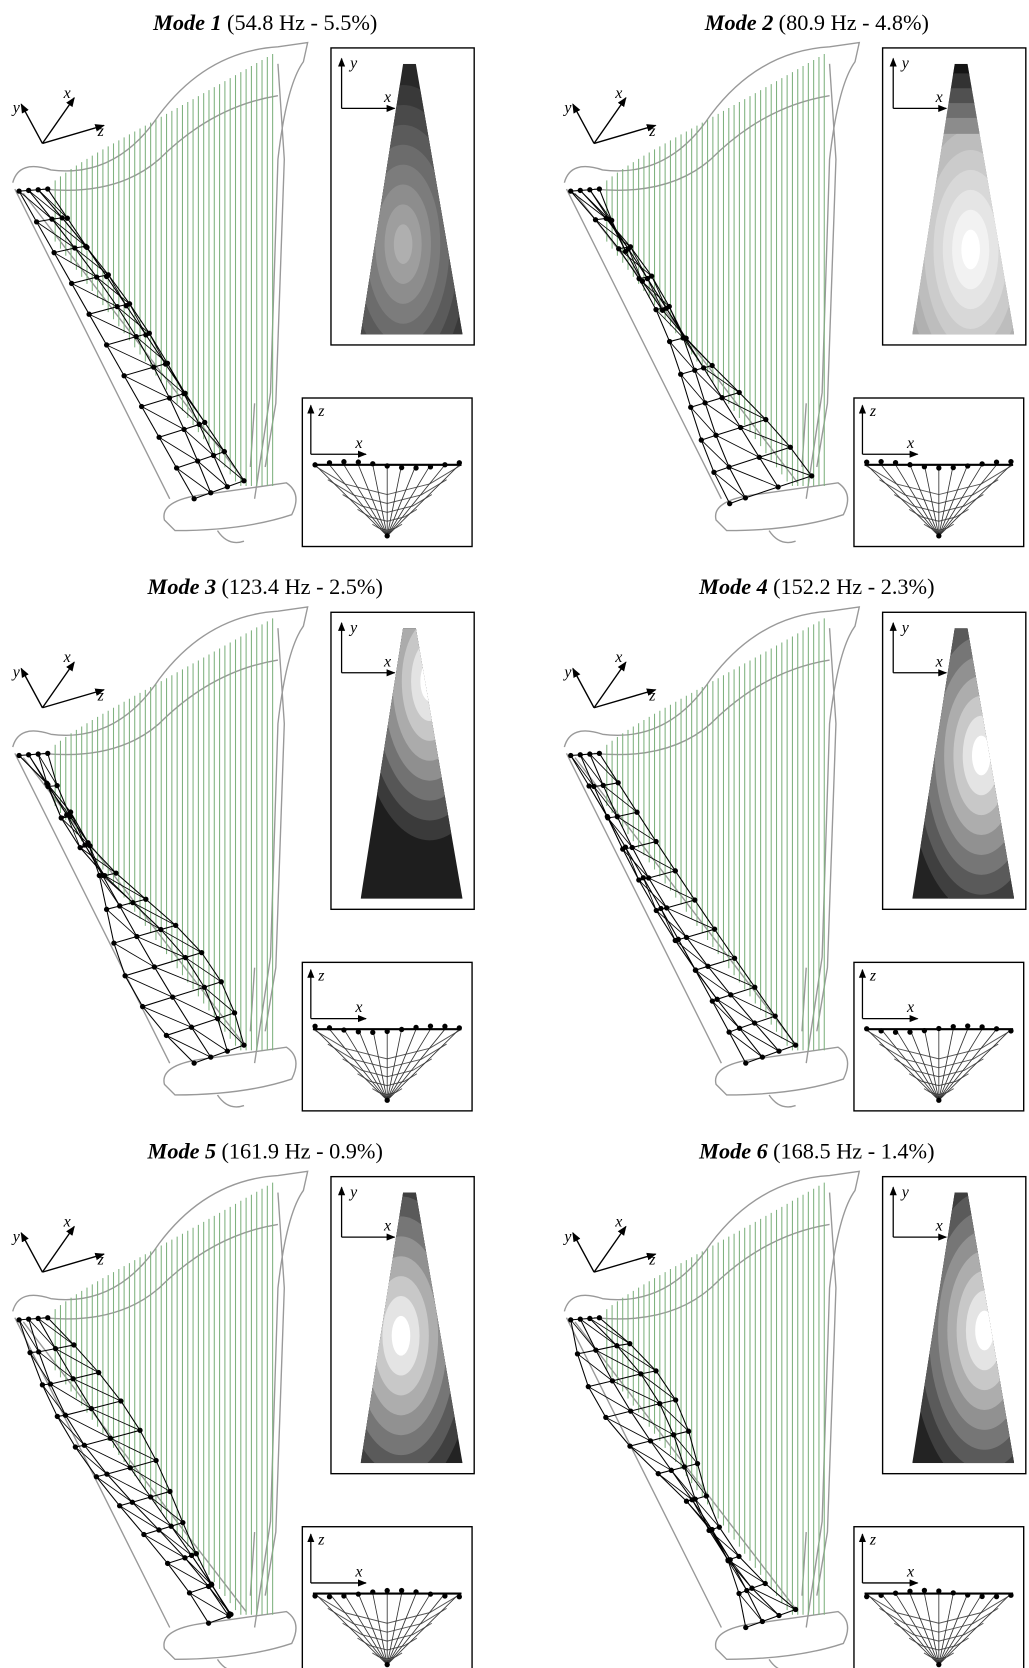 This screenshot has width=1029, height=1668. Describe the element at coordinates (853, 586) in the screenshot. I see `mode-detail: (152.2 Hz - 2.3%)` at that location.